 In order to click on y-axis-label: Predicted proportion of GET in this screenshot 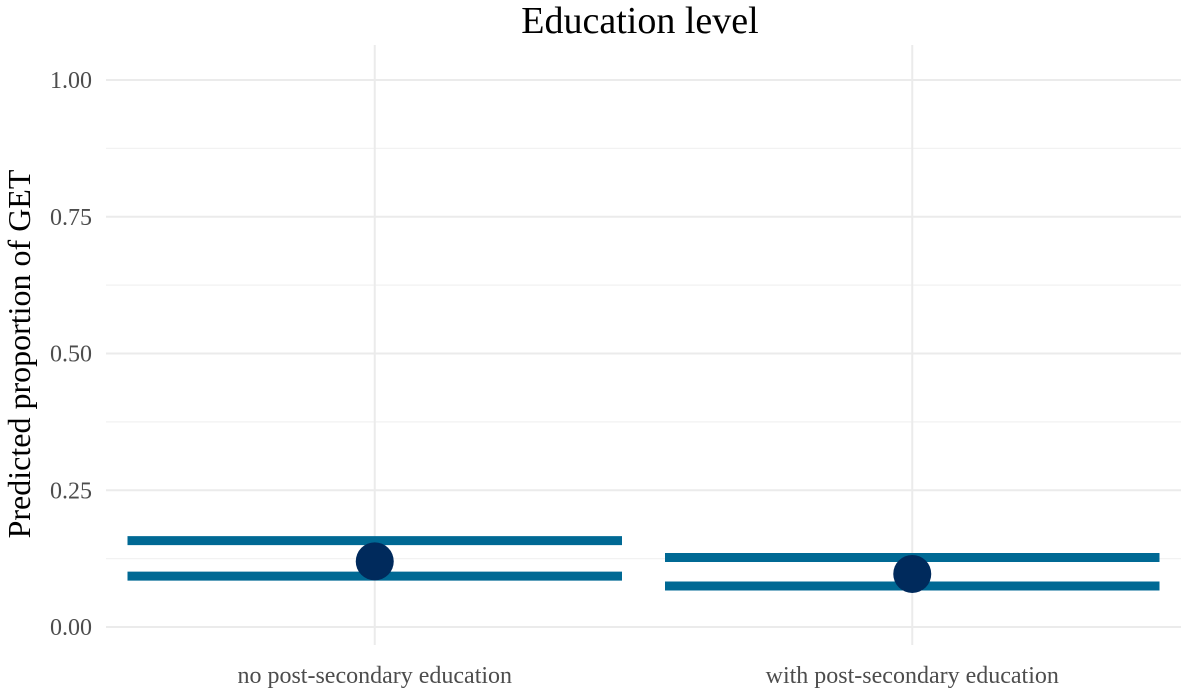, I will do `click(19, 353)`.